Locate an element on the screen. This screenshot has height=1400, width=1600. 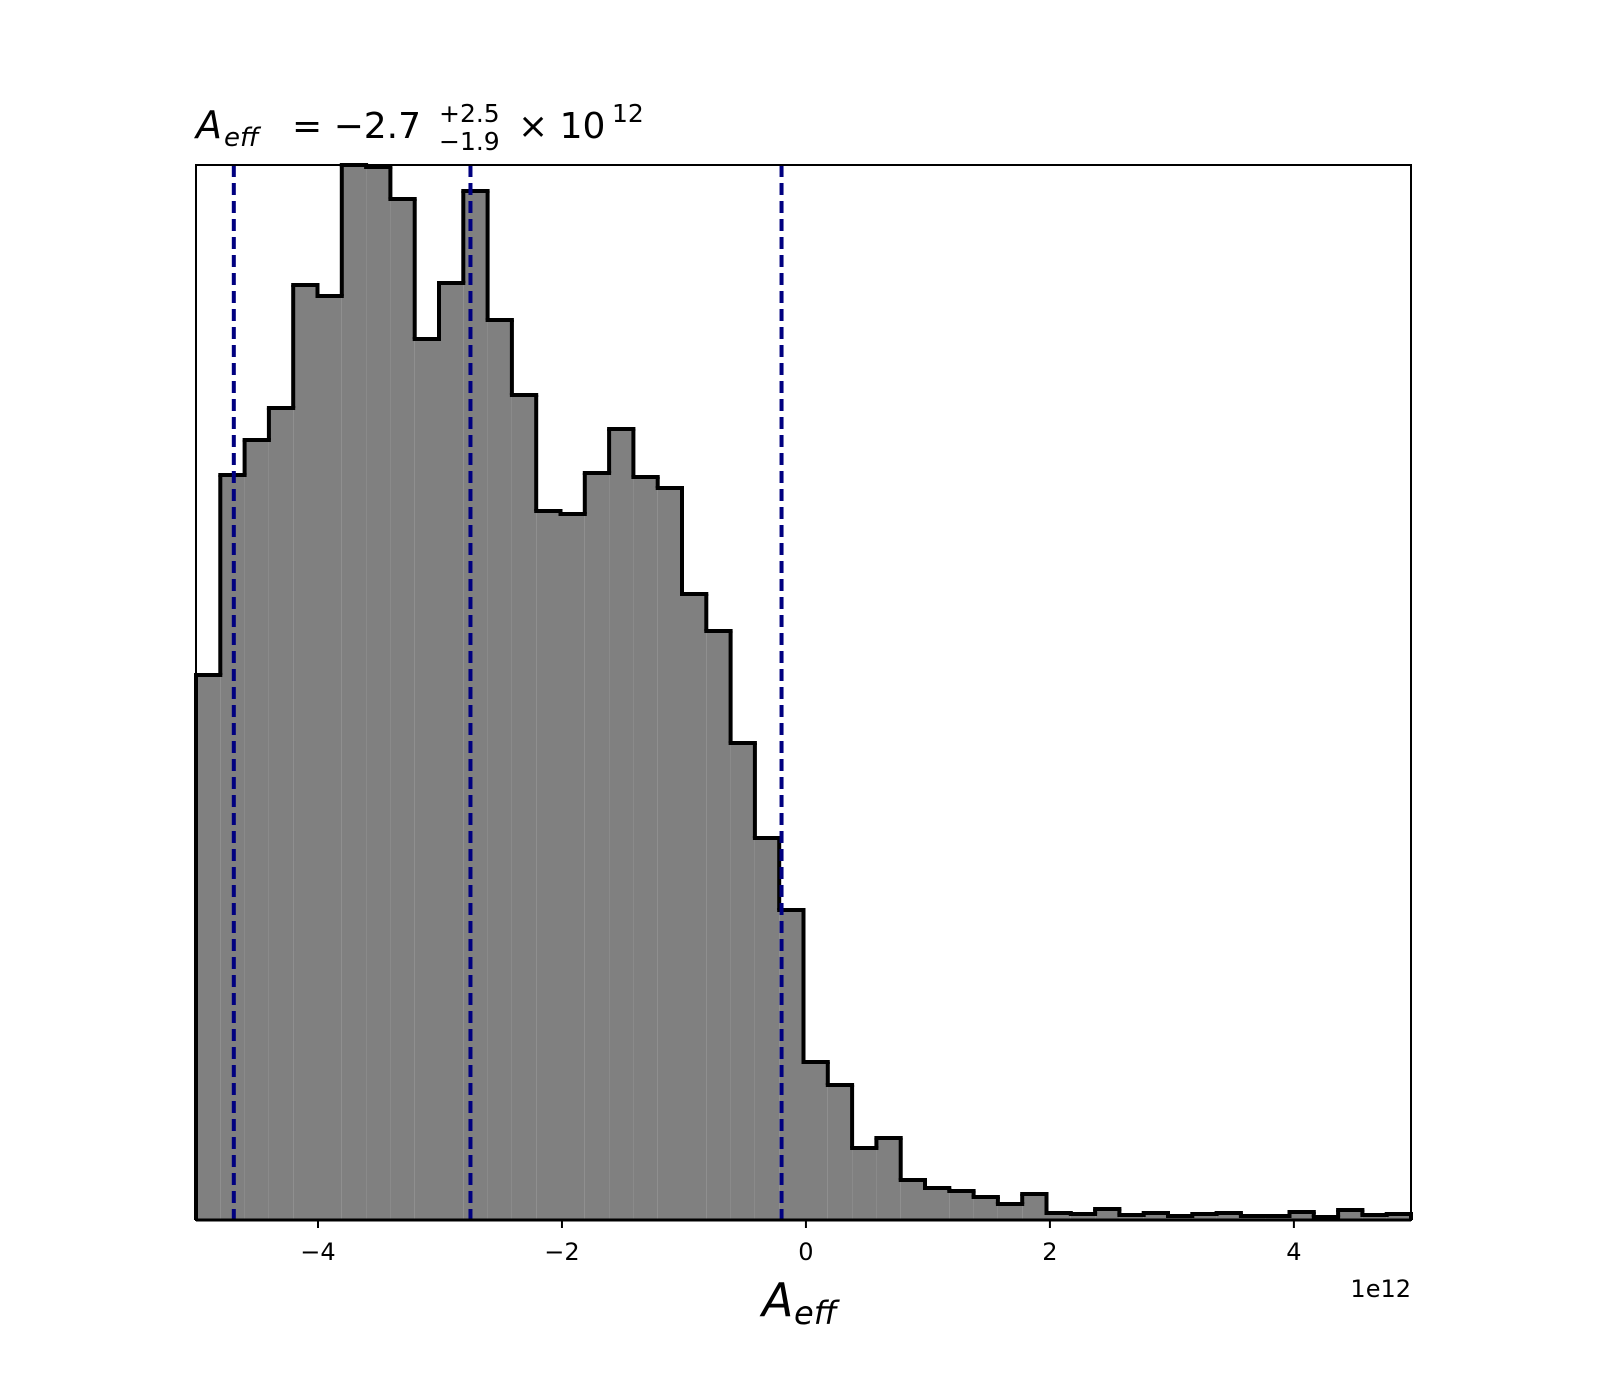
x-offset-label: 1e12 is located at coordinates (1380, 1289).